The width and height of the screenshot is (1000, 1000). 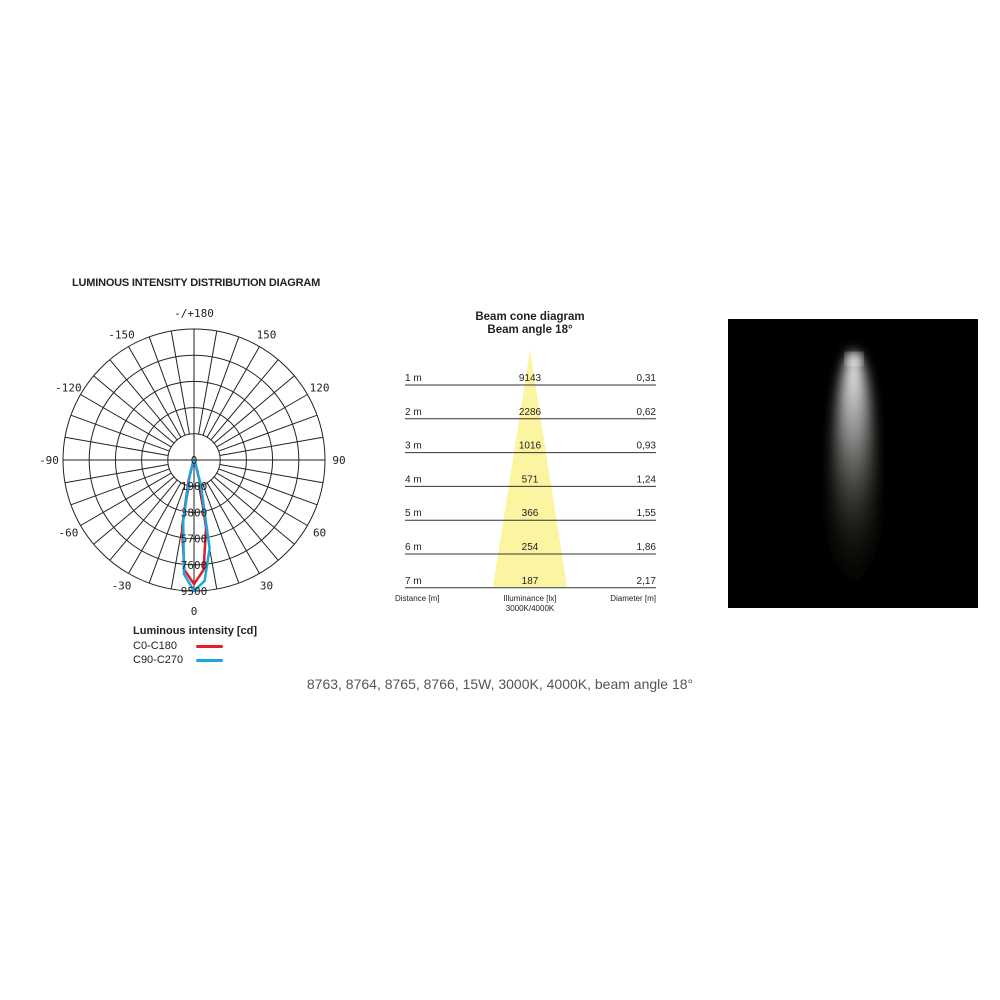 I want to click on radial-tick-label: 1900, so click(x=194, y=486).